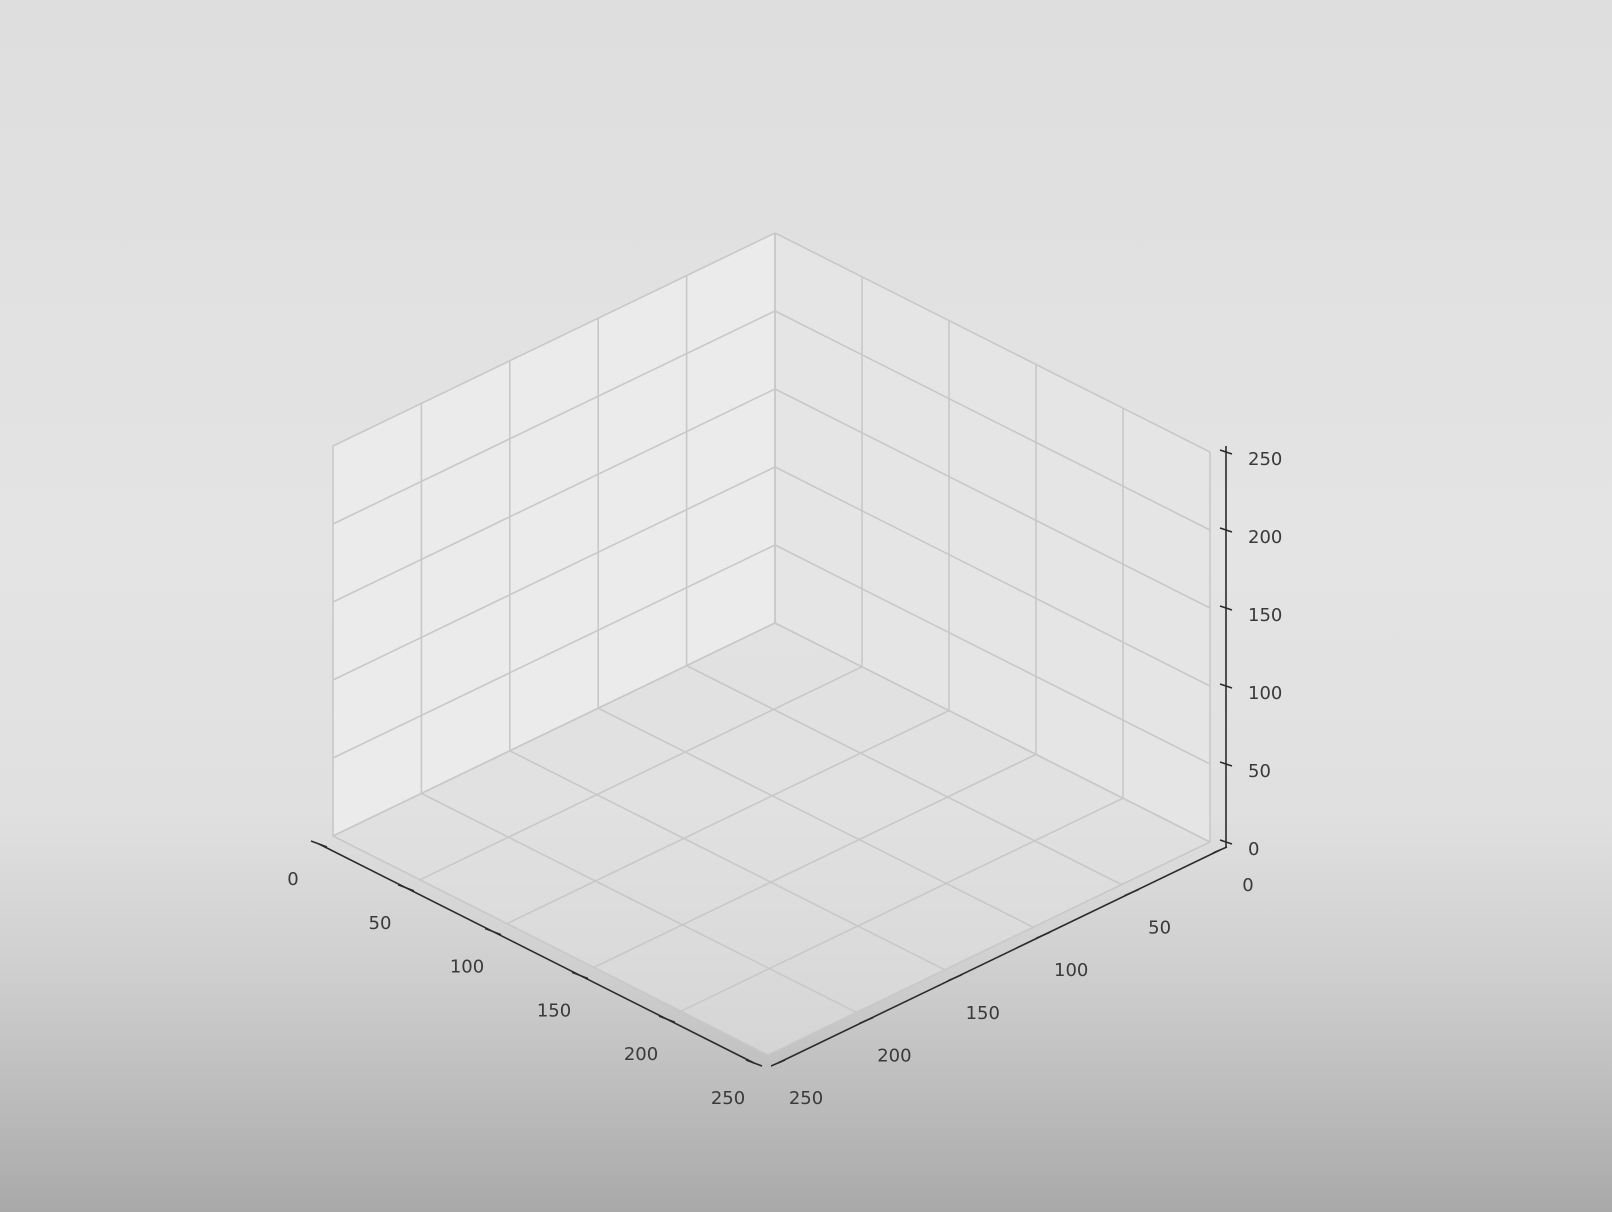 Image resolution: width=1612 pixels, height=1212 pixels. What do you see at coordinates (1253, 849) in the screenshot?
I see `z-tick-label: 0` at bounding box center [1253, 849].